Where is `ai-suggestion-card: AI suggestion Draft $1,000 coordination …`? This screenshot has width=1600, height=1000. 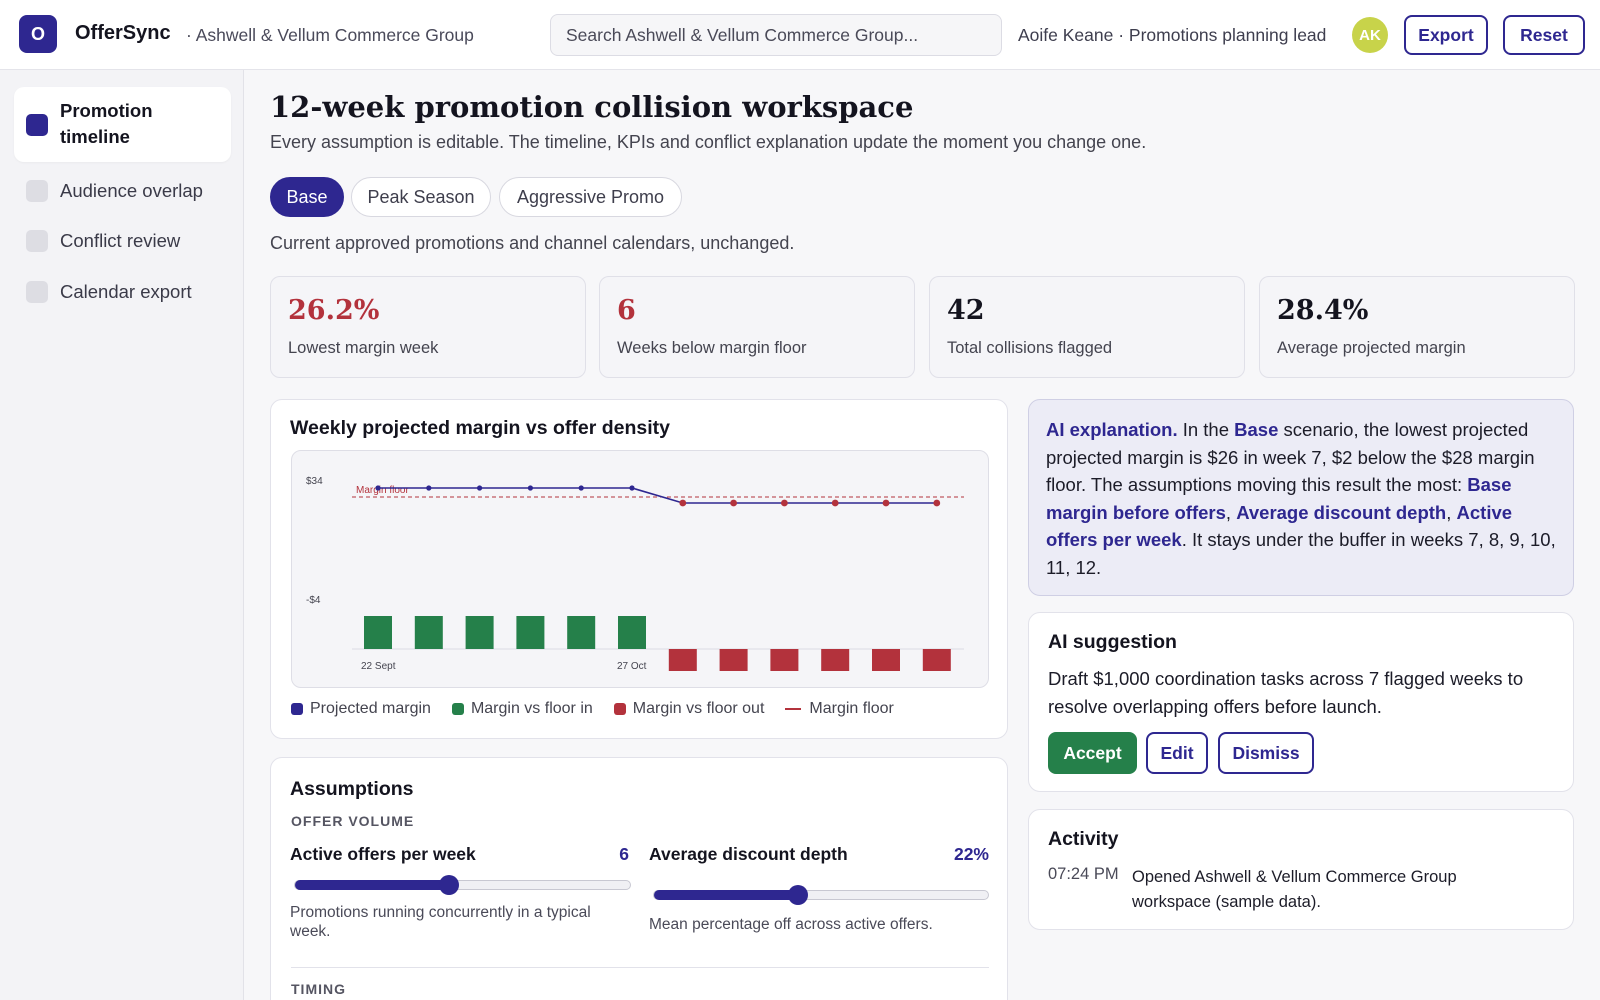 ai-suggestion-card: AI suggestion Draft $1,000 coordination … is located at coordinates (1301, 702).